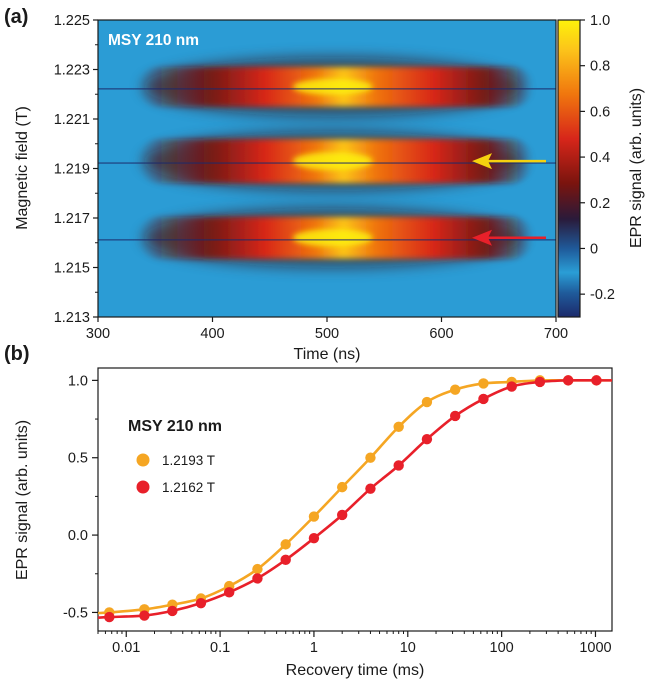  Describe the element at coordinates (72, 219) in the screenshot. I see `y-tick-label: 1.217` at that location.